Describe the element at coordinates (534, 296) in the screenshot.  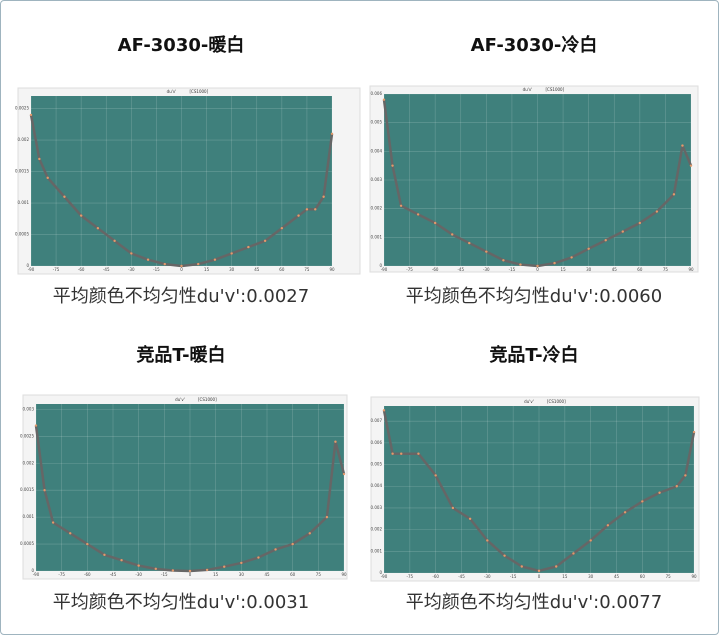
I see `caption: 平均颜色不均匀性du'v':0.0060` at that location.